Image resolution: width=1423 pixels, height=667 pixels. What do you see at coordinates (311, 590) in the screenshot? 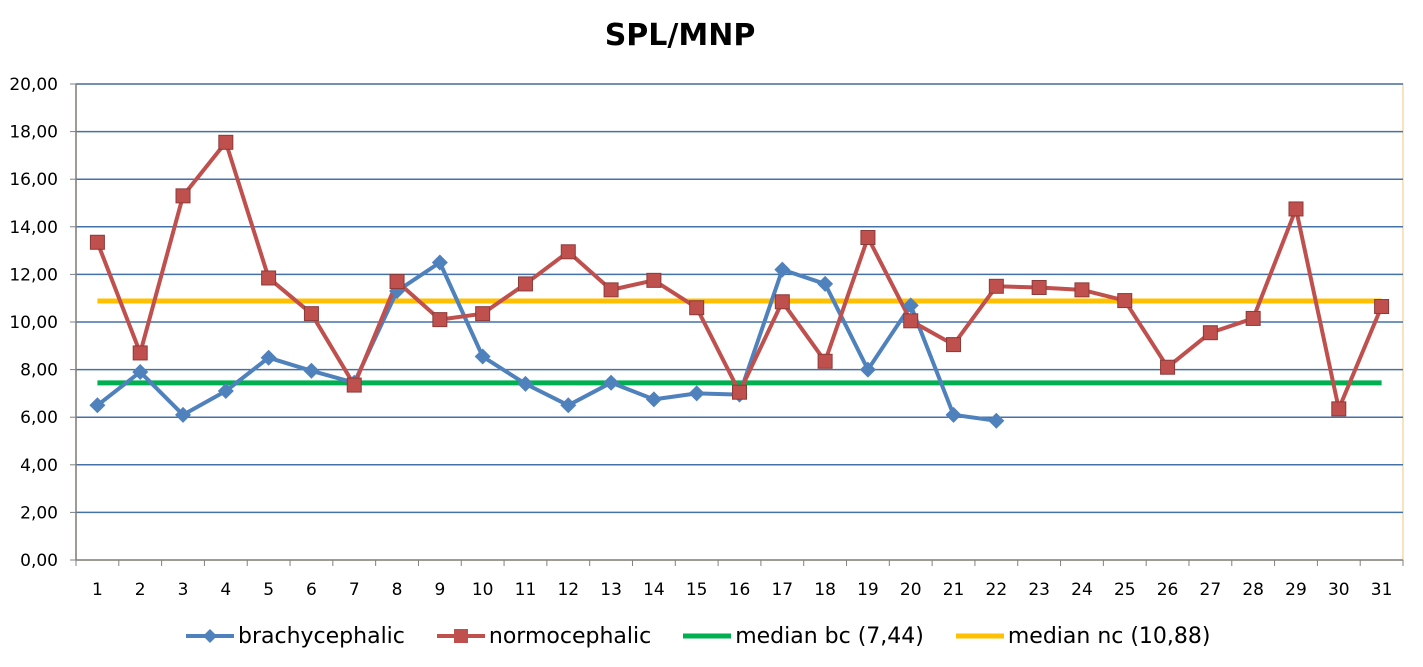
I see `x-tick-label: 6` at bounding box center [311, 590].